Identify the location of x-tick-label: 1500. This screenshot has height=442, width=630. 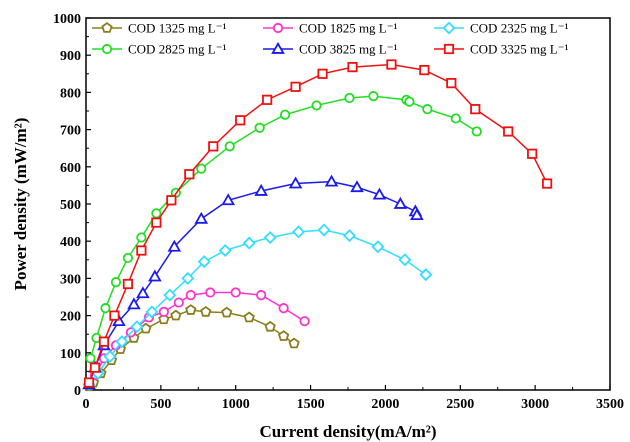
(311, 404).